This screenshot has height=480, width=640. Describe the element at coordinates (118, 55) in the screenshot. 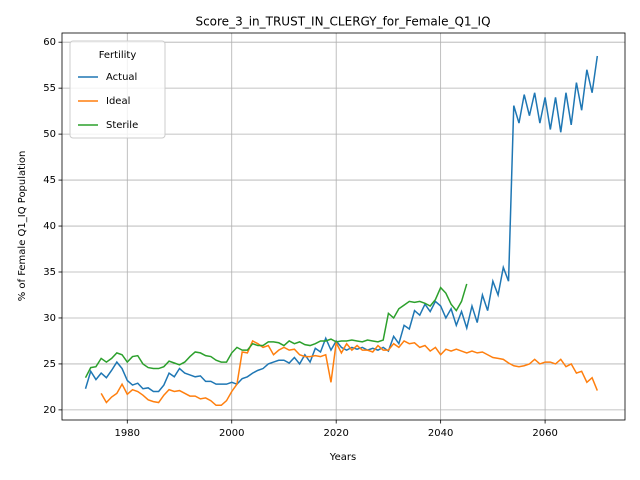

I see `legend-title: Fertility` at that location.